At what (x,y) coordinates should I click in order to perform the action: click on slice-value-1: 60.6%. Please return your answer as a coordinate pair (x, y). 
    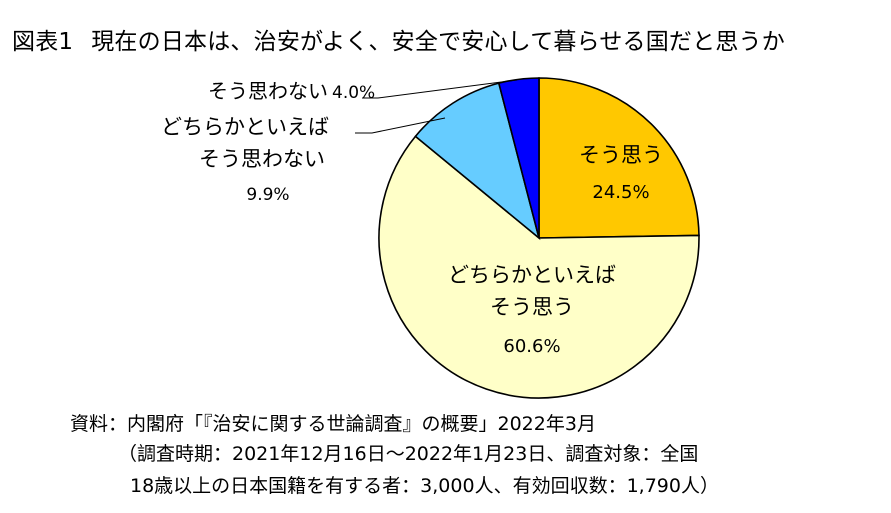
    Looking at the image, I should click on (531, 346).